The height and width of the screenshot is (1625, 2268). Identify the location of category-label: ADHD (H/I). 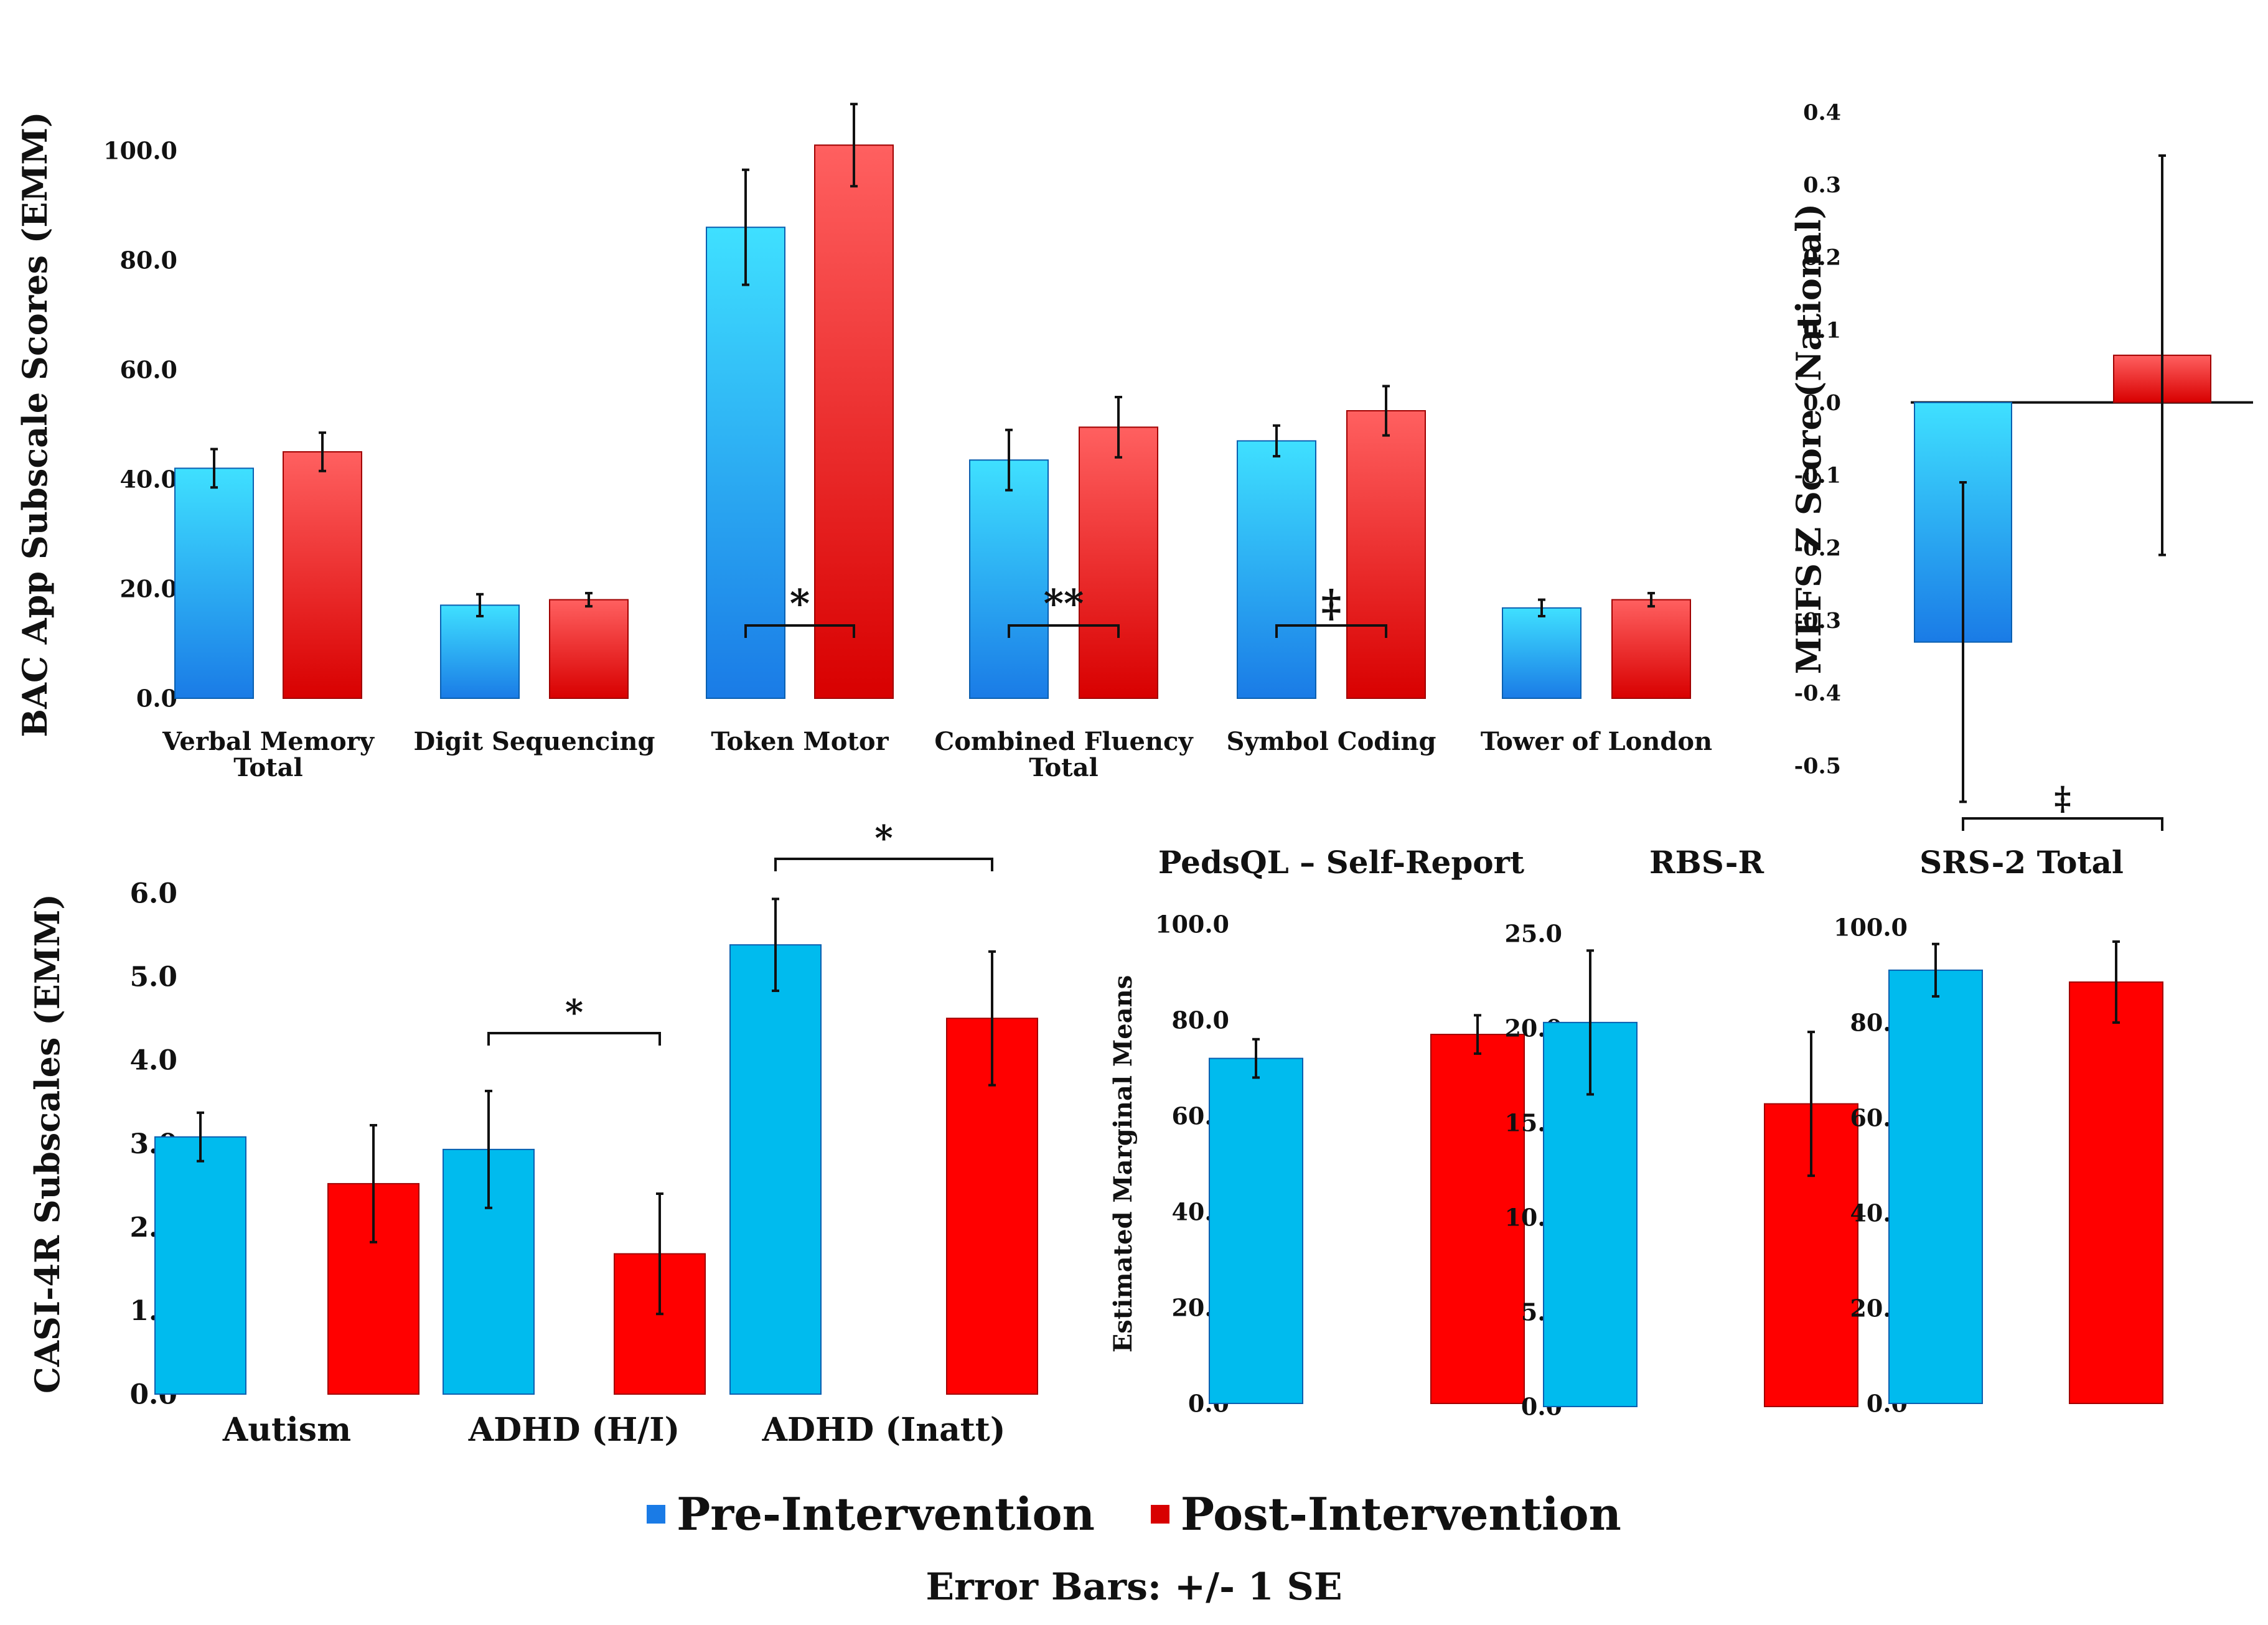
(574, 1430).